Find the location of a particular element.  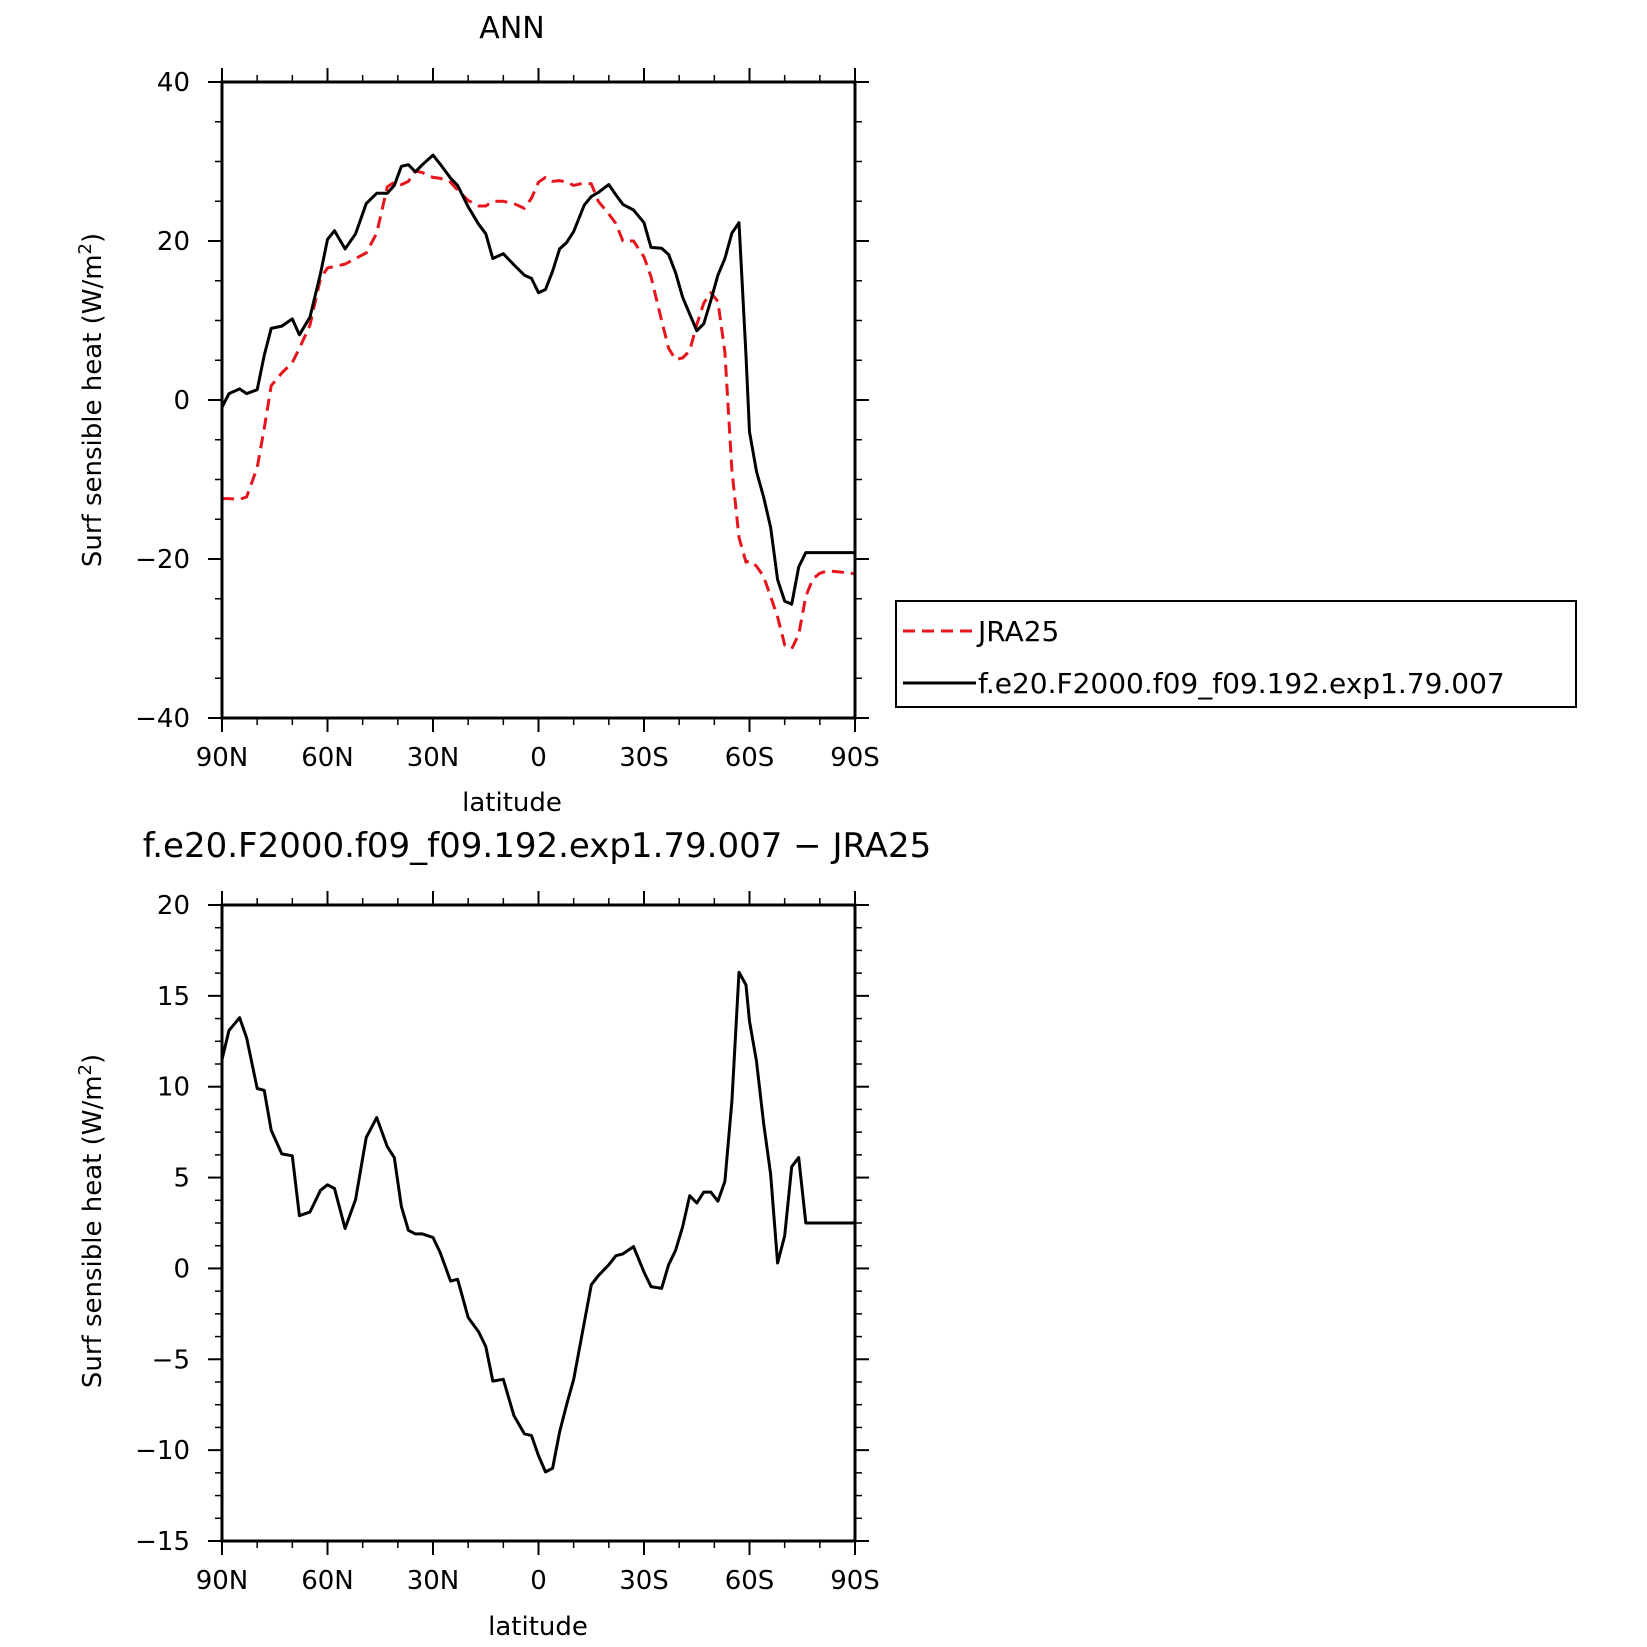

top-x-tick-label: 0 is located at coordinates (538, 758).